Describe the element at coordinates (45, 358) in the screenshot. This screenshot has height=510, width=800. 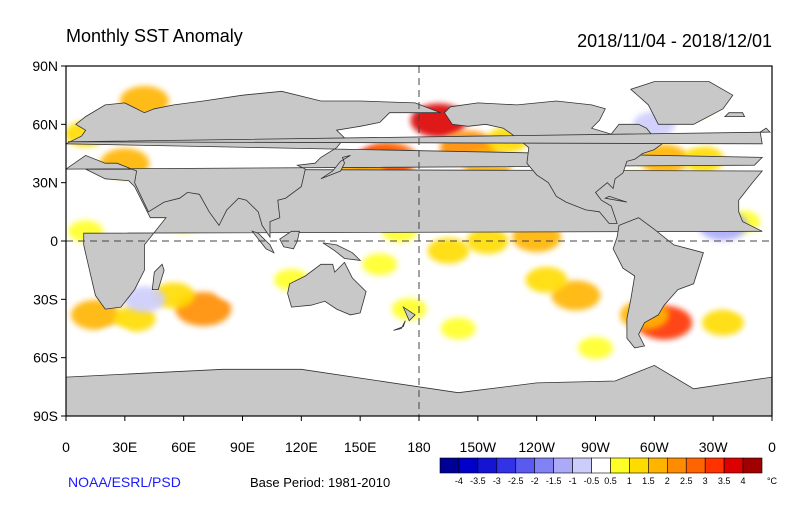
I see `y-tick-label: 60S` at that location.